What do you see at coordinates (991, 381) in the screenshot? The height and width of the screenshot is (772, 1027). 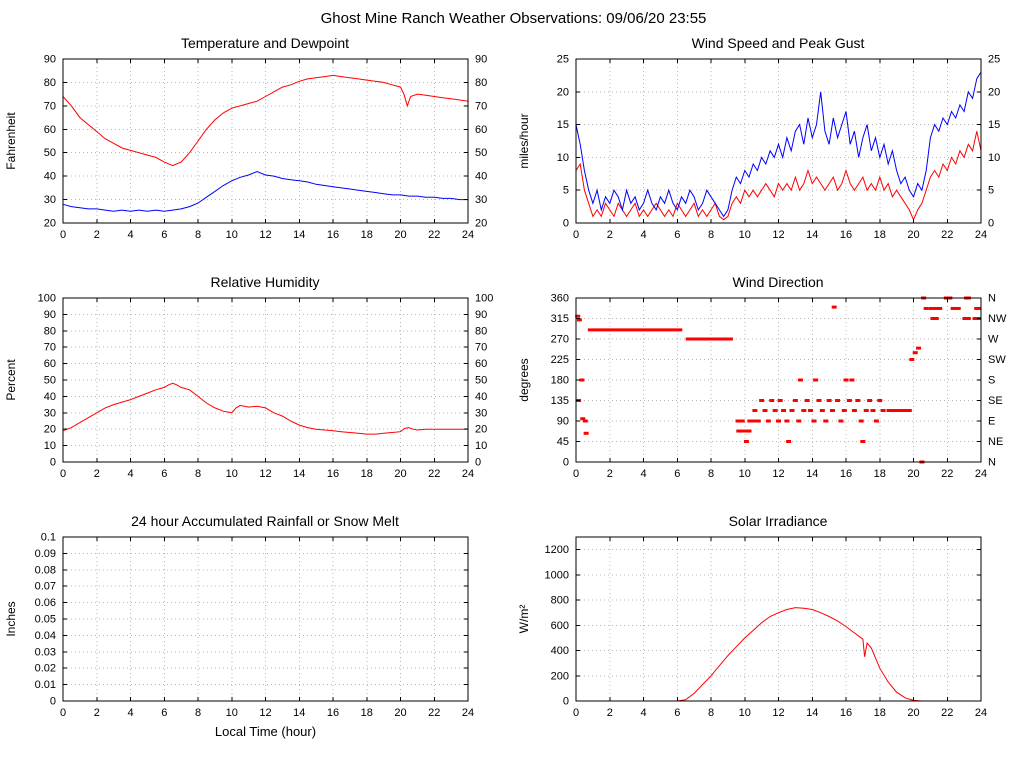 I see `y-tick-label-right: S` at bounding box center [991, 381].